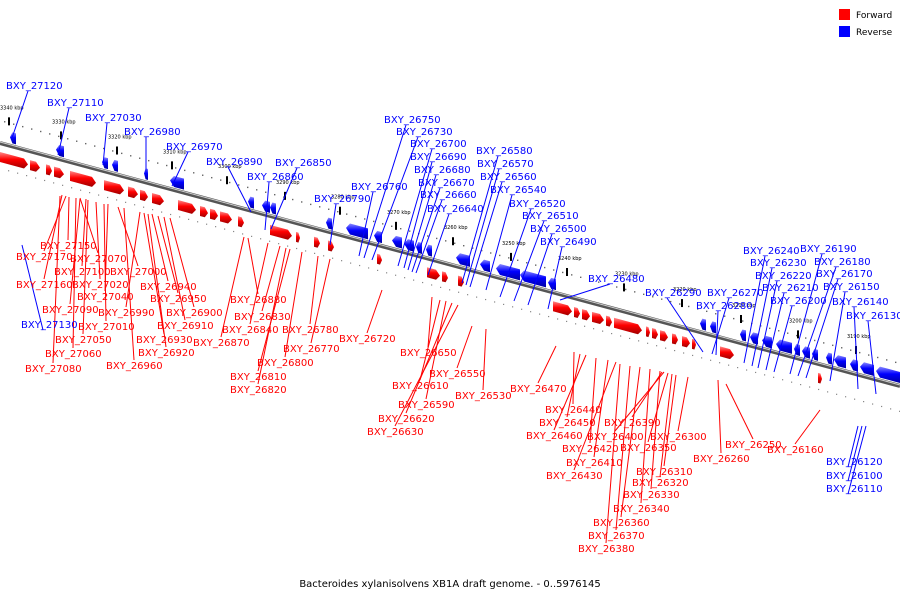 Image resolution: width=900 pixels, height=600 pixels. Describe the element at coordinates (446, 183) in the screenshot. I see `reverse-gene-label: BXY_26670` at that location.